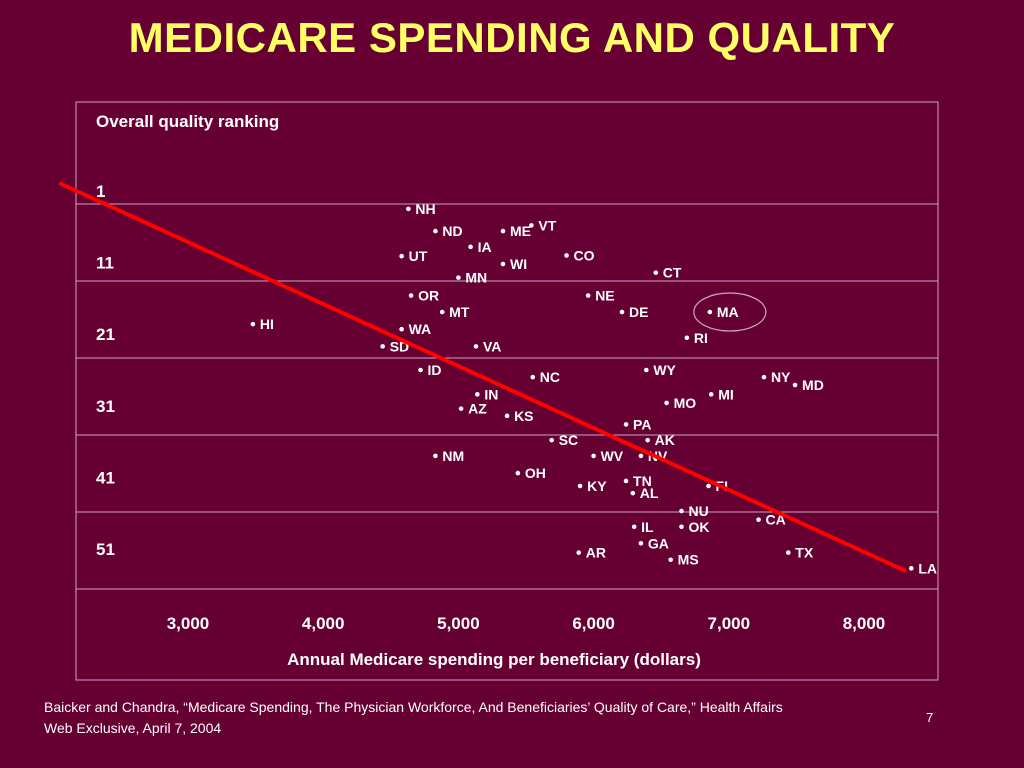  Describe the element at coordinates (188, 623) in the screenshot. I see `x-tick-label: 3,000` at that location.